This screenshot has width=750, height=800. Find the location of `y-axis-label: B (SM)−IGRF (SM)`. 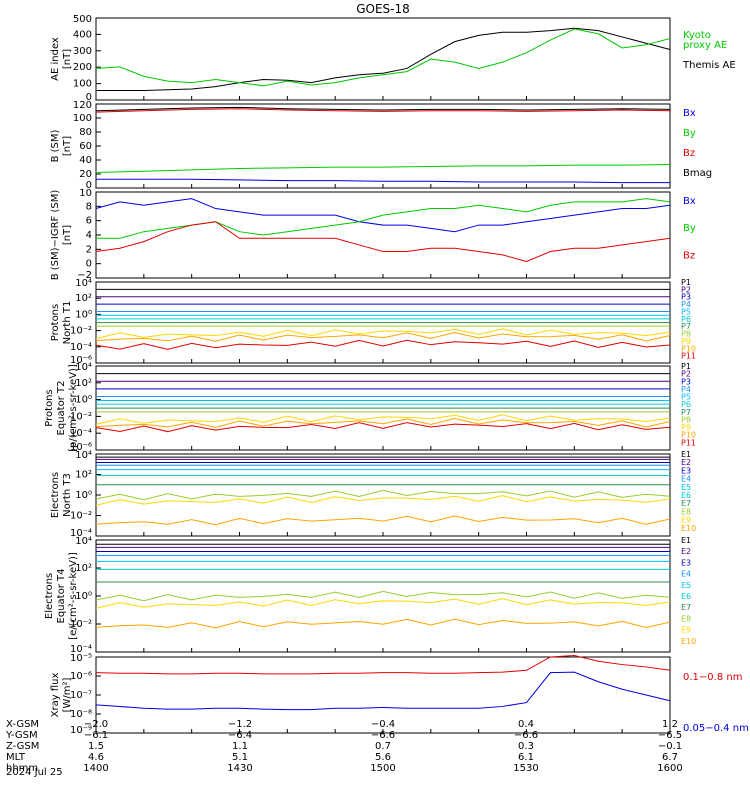

y-axis-label: B (SM)−IGRF (SM) is located at coordinates (55, 235).